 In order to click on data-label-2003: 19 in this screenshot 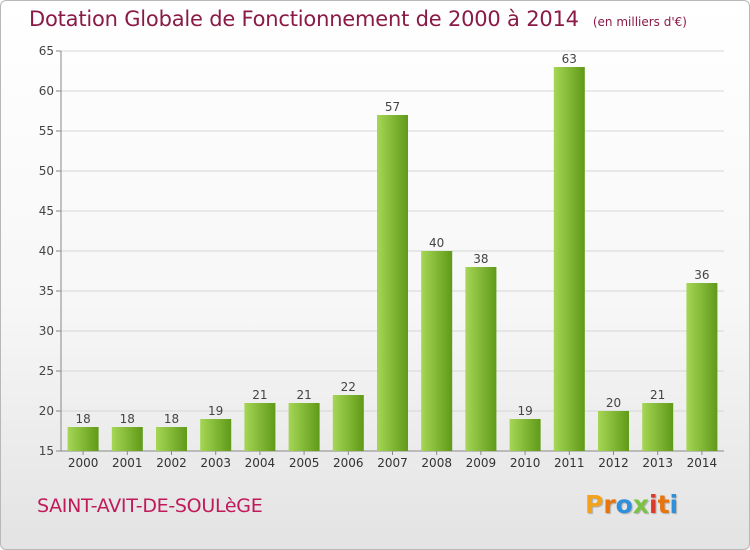, I will do `click(215, 411)`.